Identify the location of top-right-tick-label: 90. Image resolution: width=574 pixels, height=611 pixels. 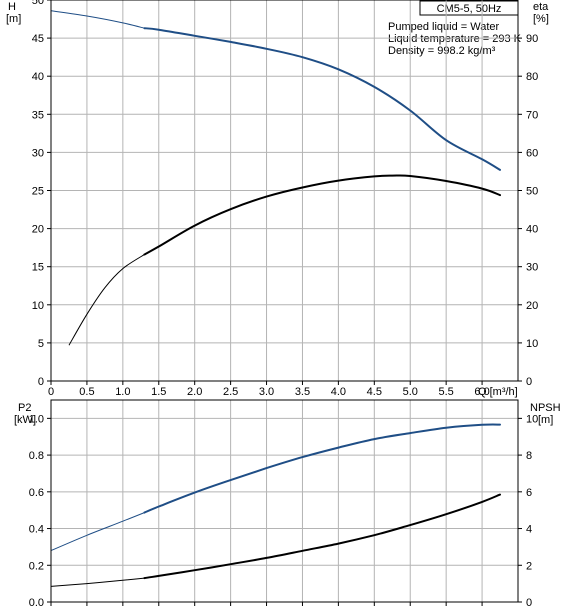
(532, 39).